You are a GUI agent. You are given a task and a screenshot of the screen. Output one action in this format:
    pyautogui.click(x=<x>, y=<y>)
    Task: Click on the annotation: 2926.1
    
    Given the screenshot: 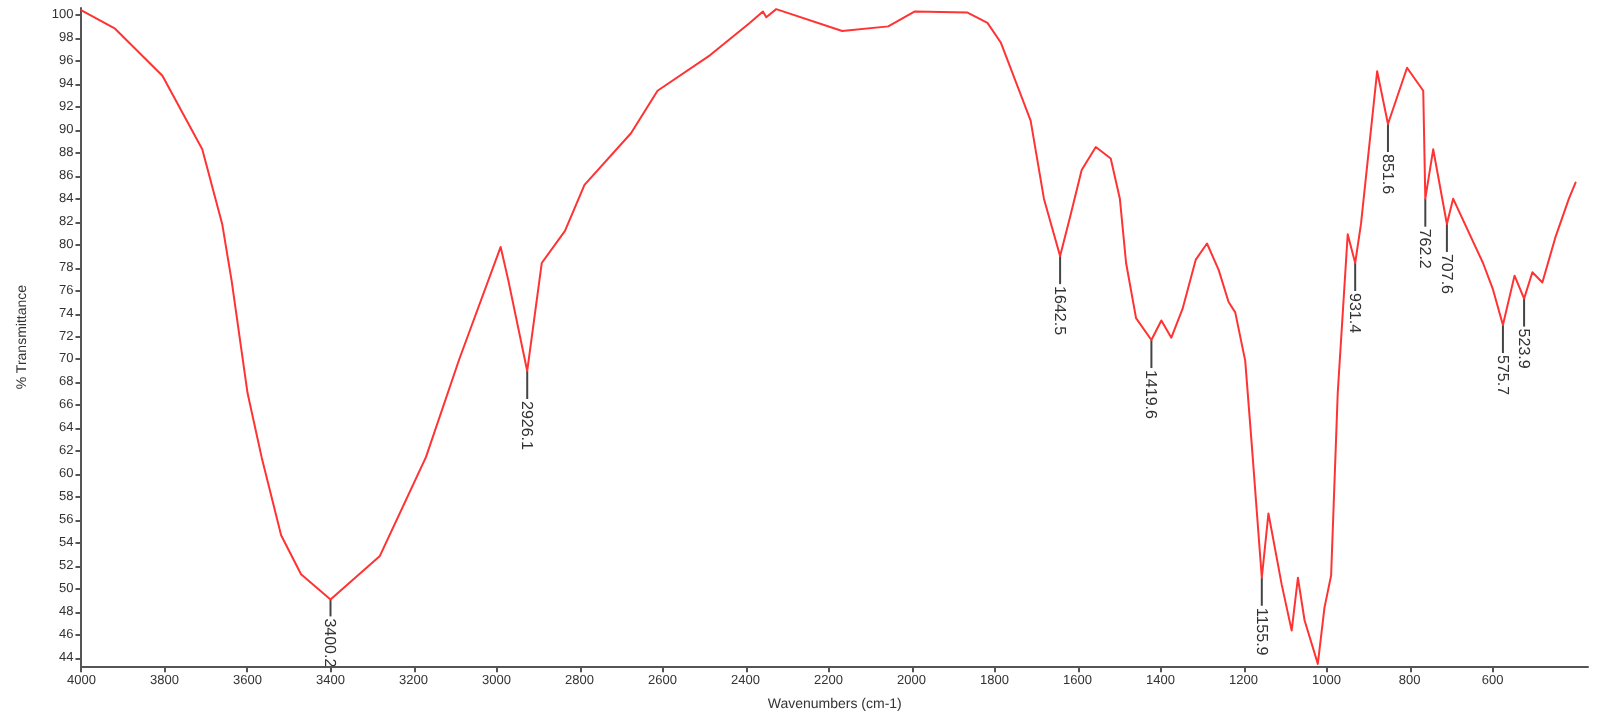 What is the action you would take?
    pyautogui.click(x=527, y=426)
    